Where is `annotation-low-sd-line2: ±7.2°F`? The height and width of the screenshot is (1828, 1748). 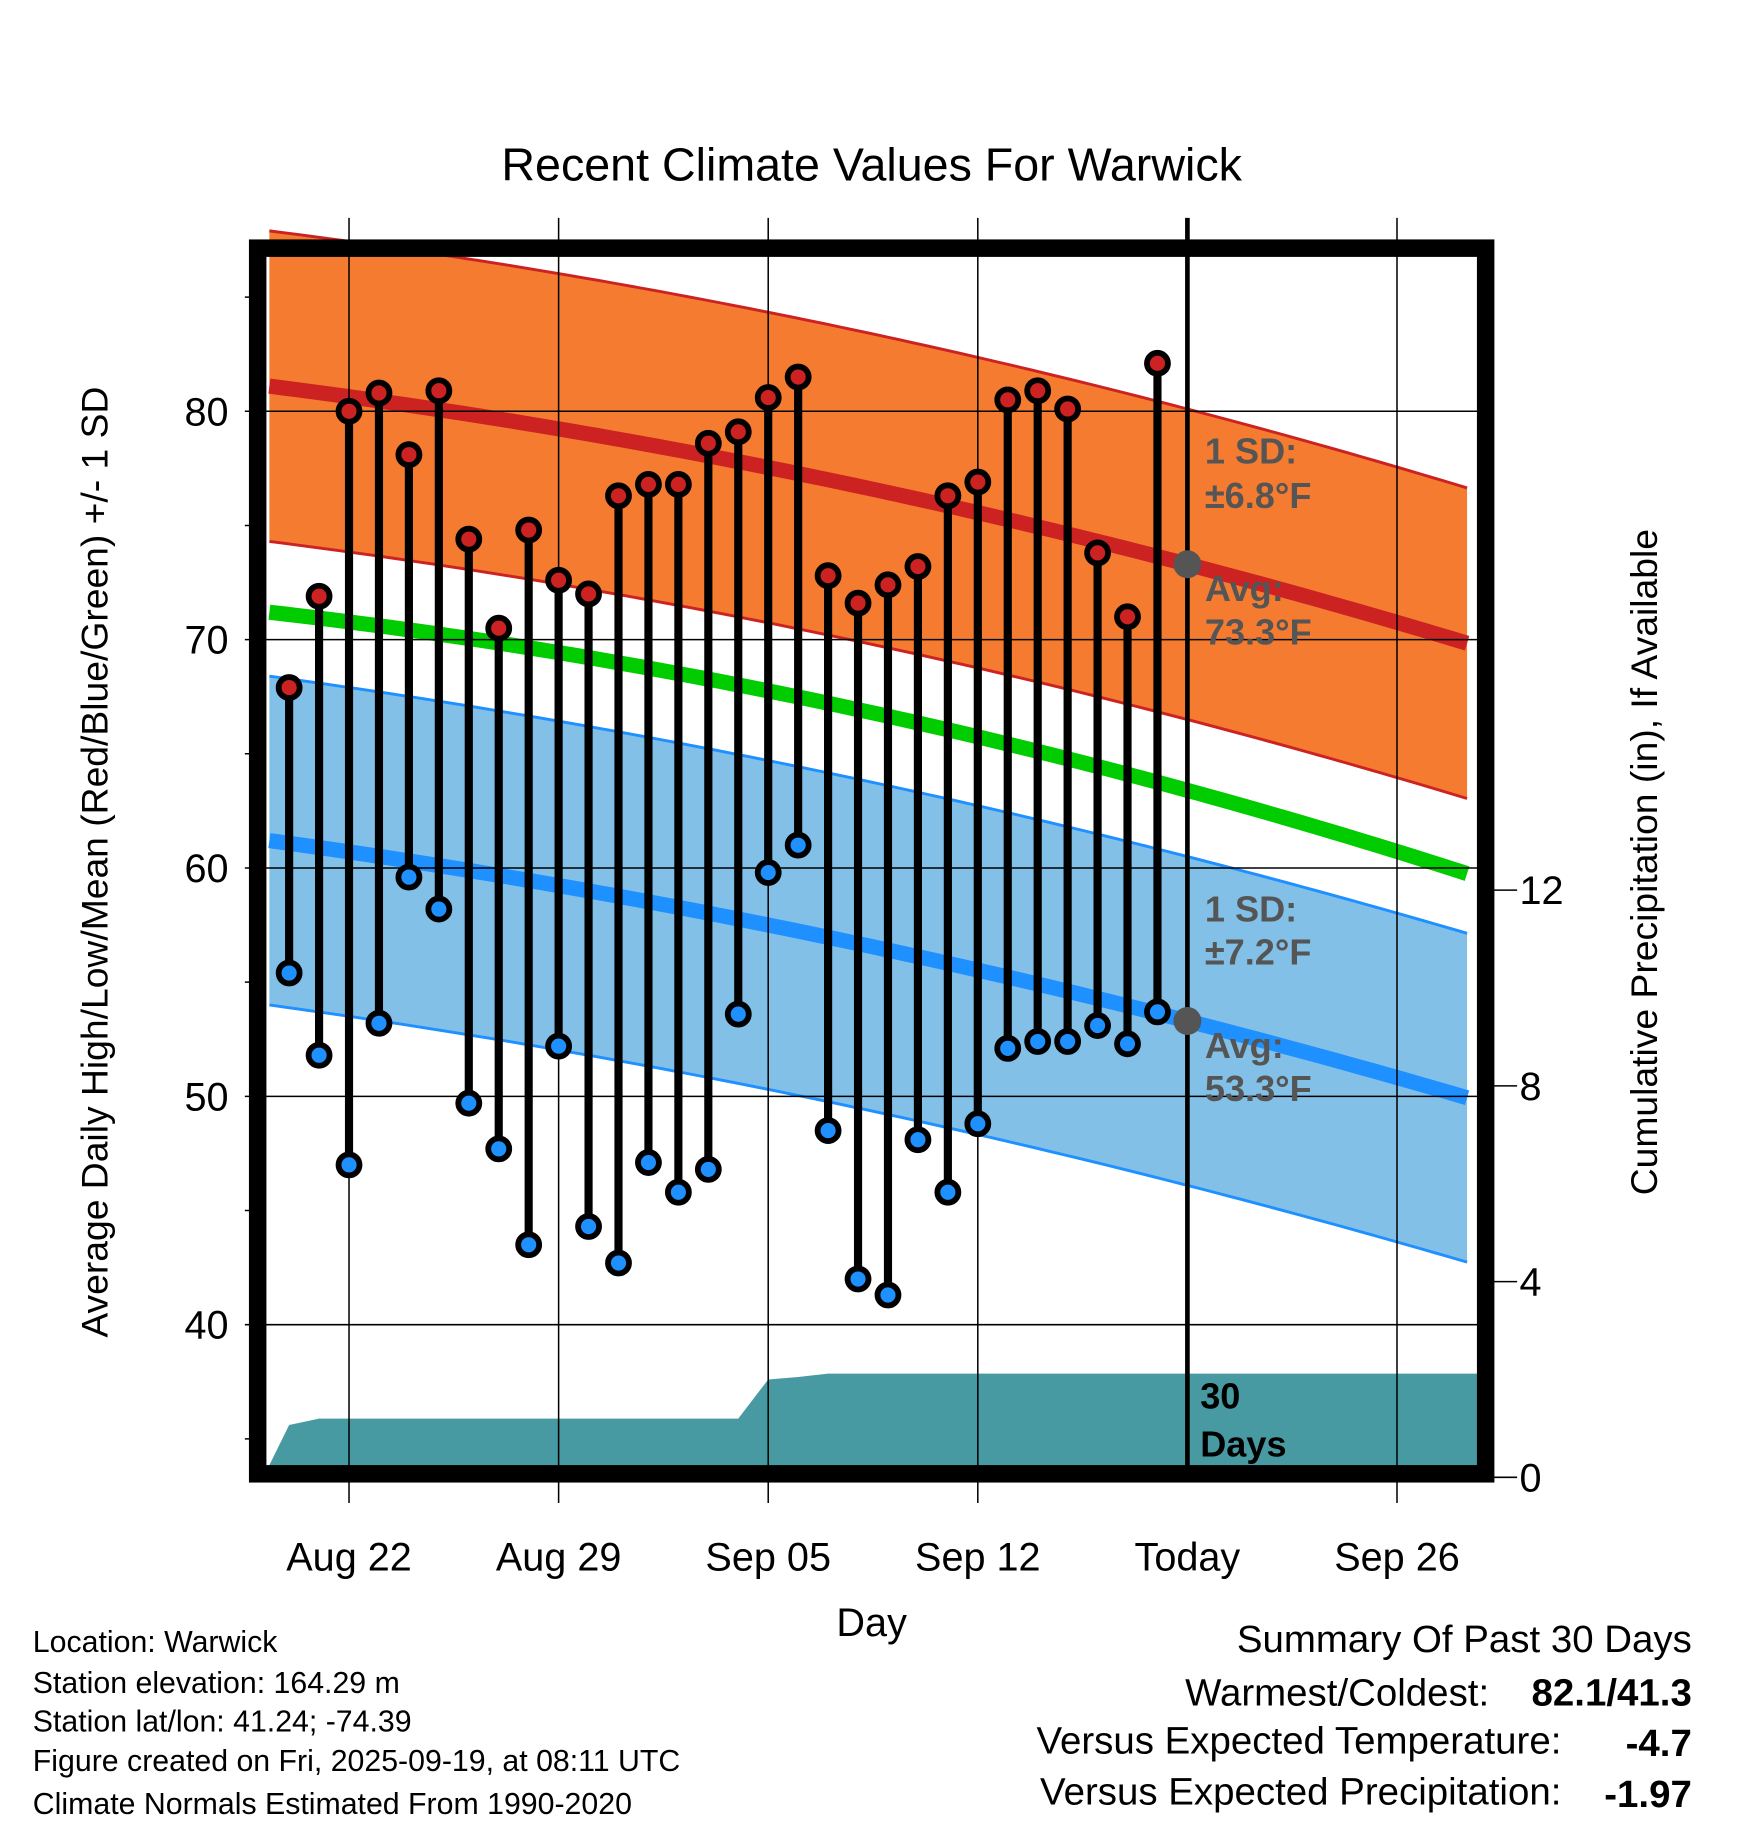
annotation-low-sd-line2: ±7.2°F is located at coordinates (1258, 952).